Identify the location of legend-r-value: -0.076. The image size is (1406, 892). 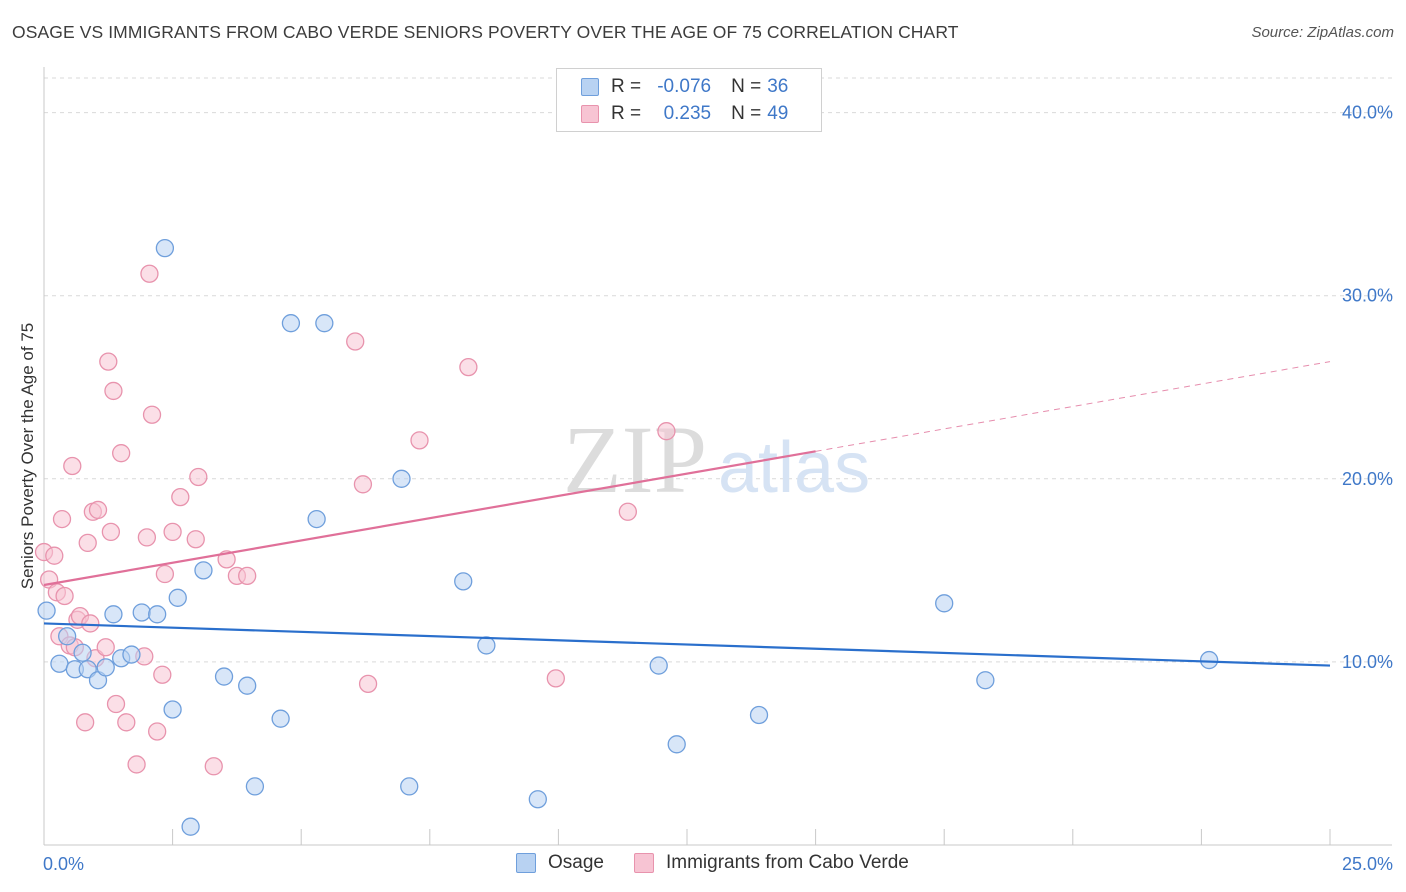
(684, 86).